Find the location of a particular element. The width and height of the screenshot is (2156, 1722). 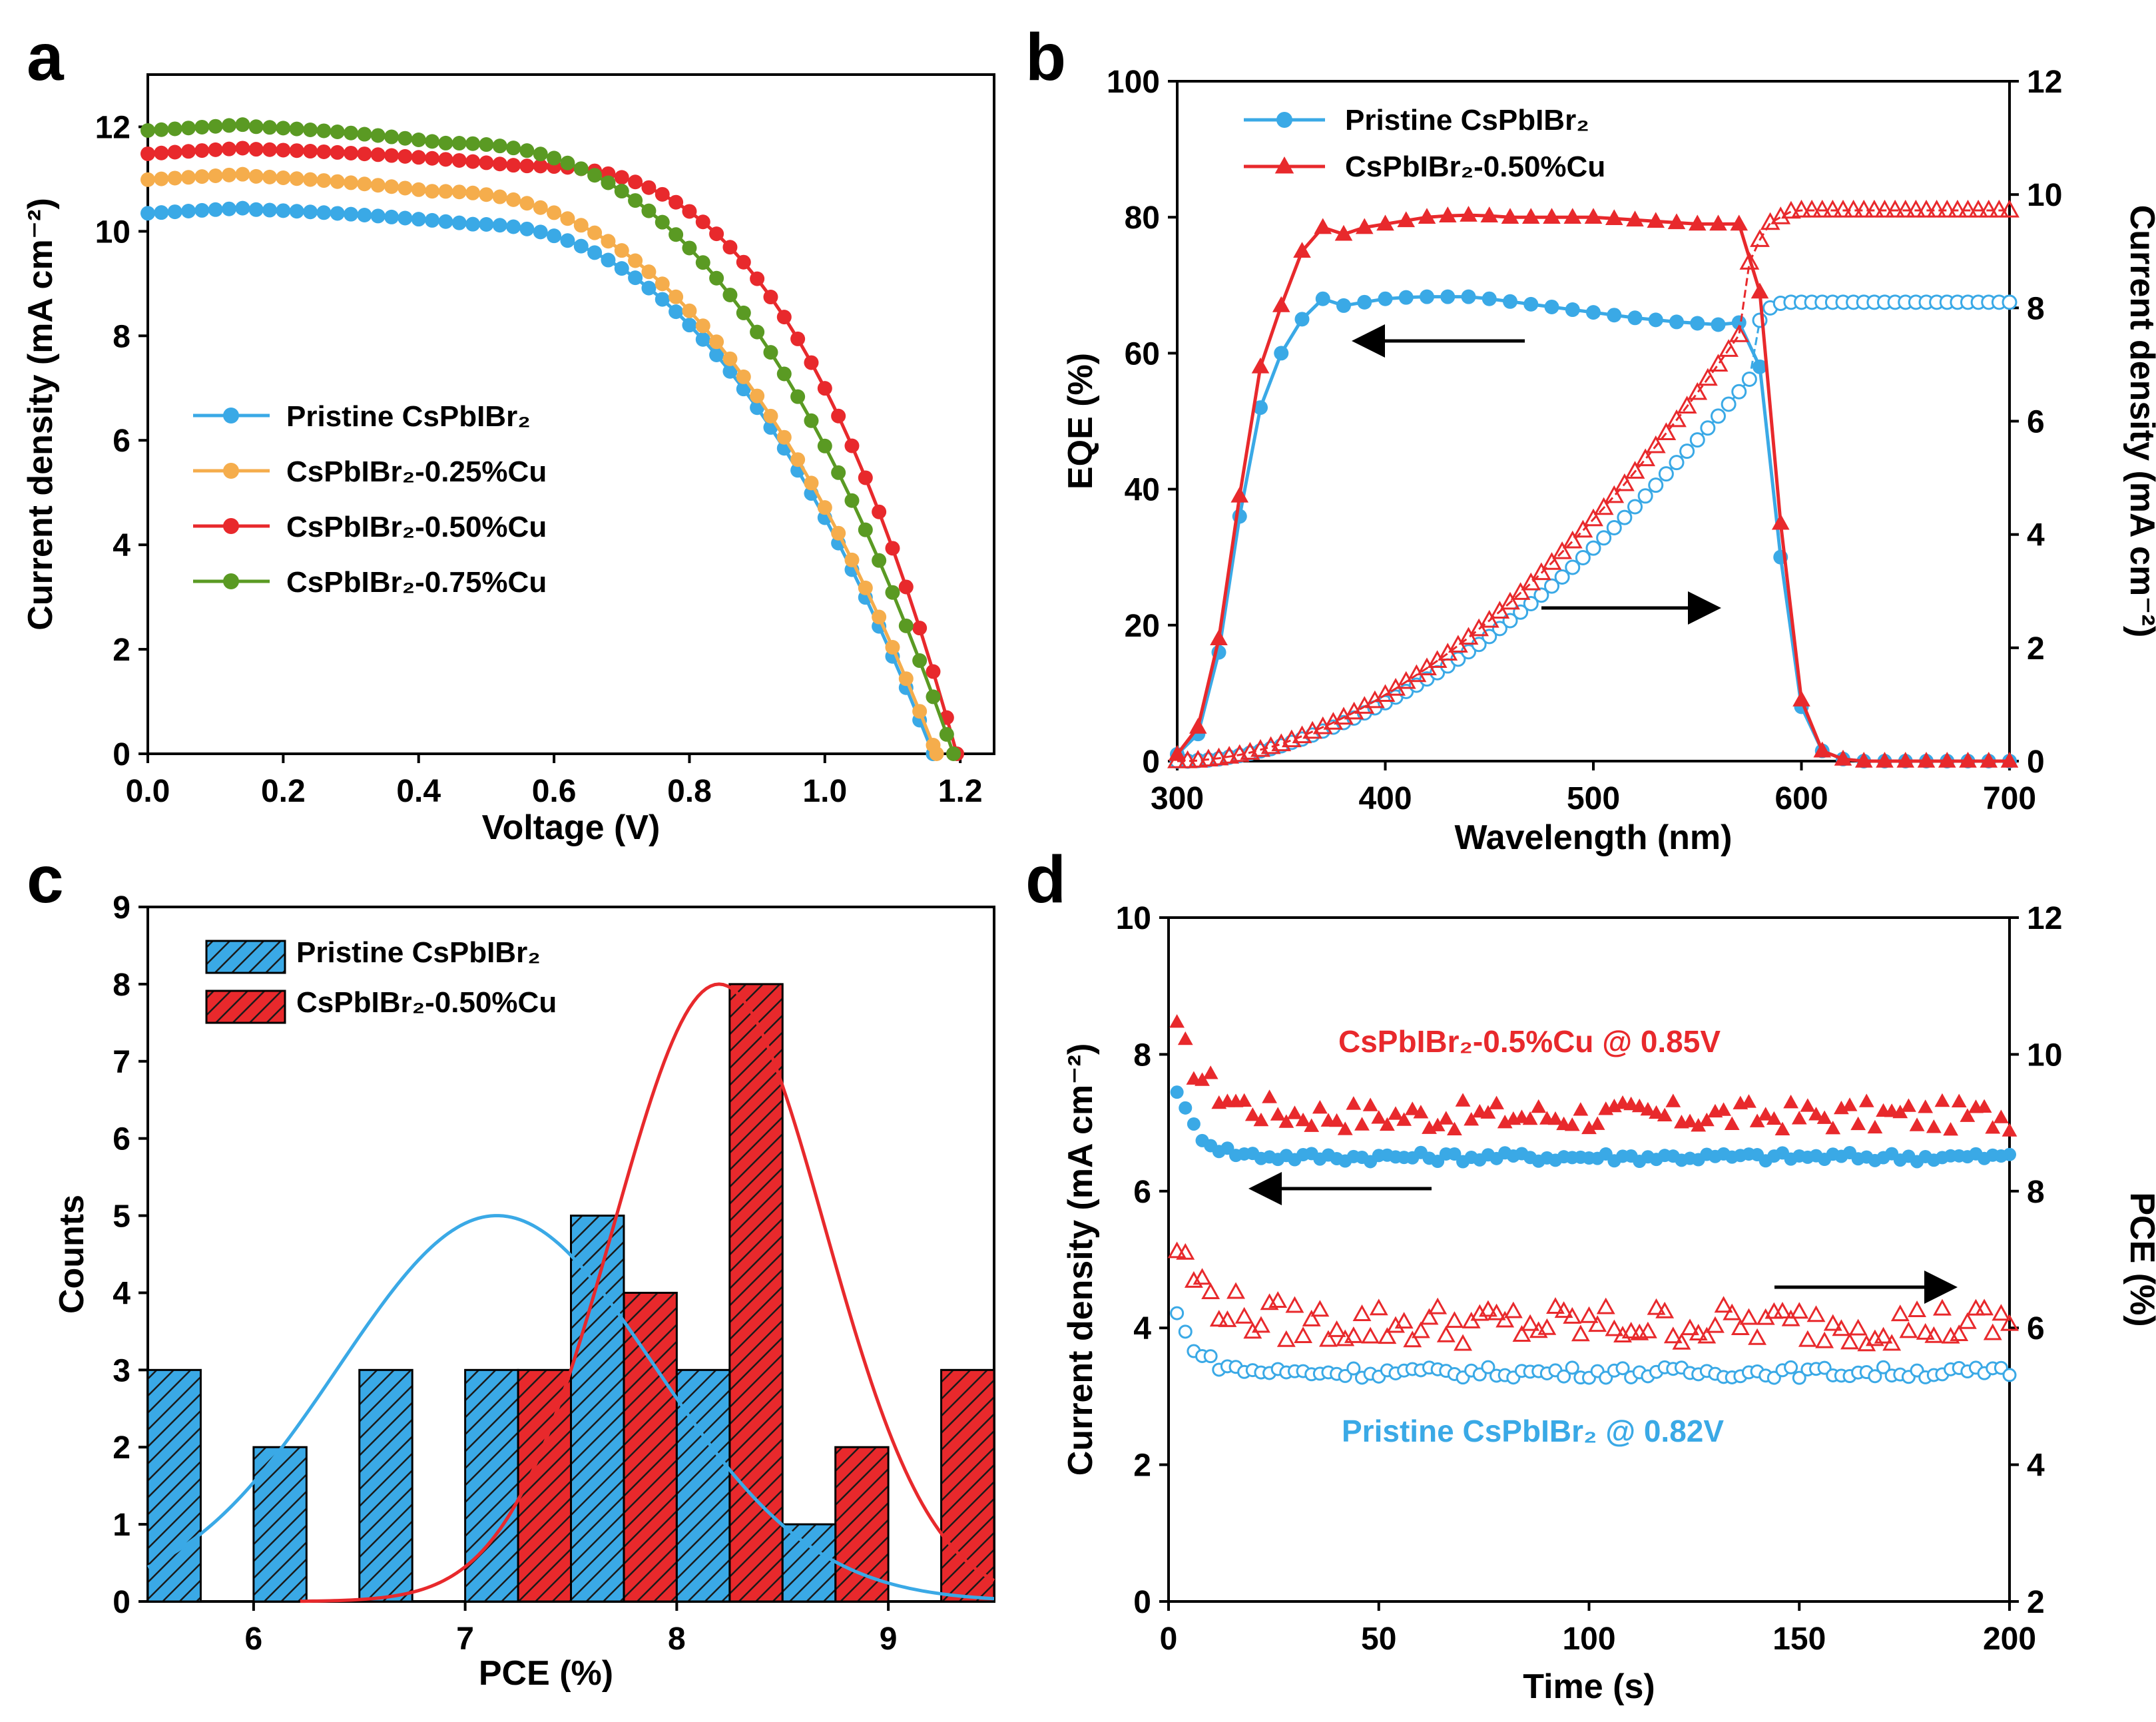

b-ytick-label: 40 is located at coordinates (1142, 491).